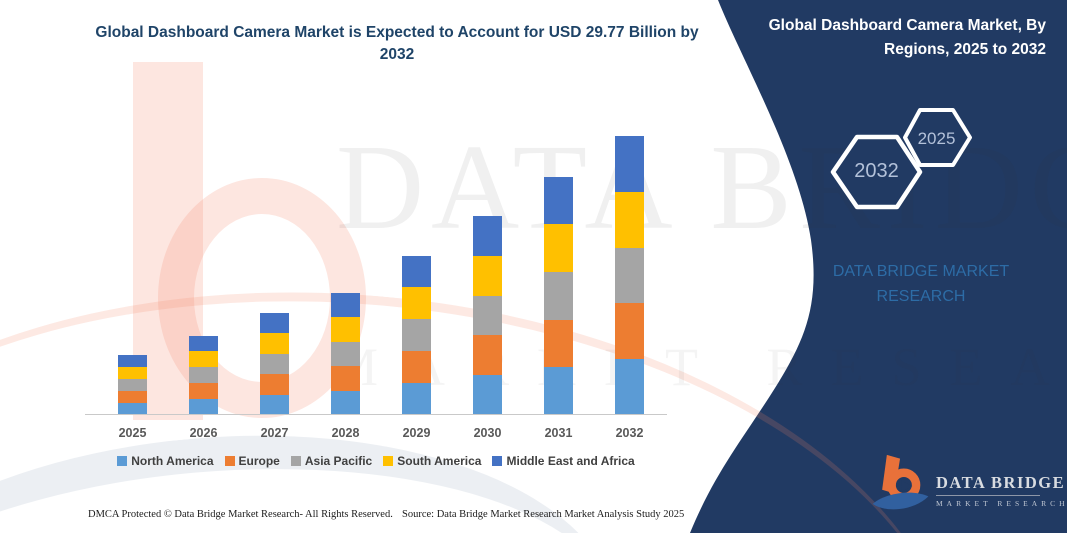  Describe the element at coordinates (921, 296) in the screenshot. I see `brand-text-line2: RESEARCH` at that location.